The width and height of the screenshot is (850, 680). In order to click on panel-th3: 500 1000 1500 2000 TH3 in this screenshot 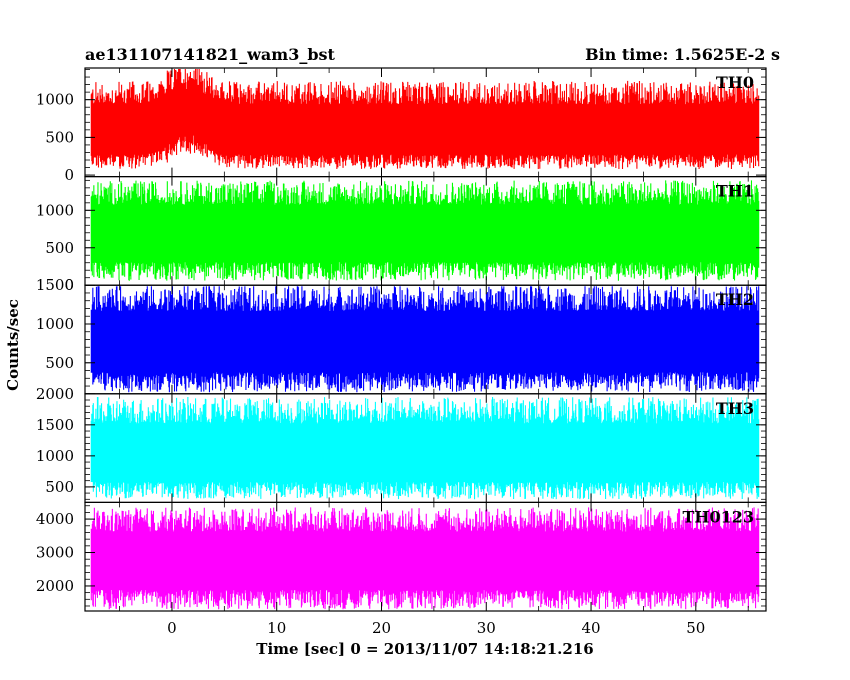, I will do `click(401, 444)`.